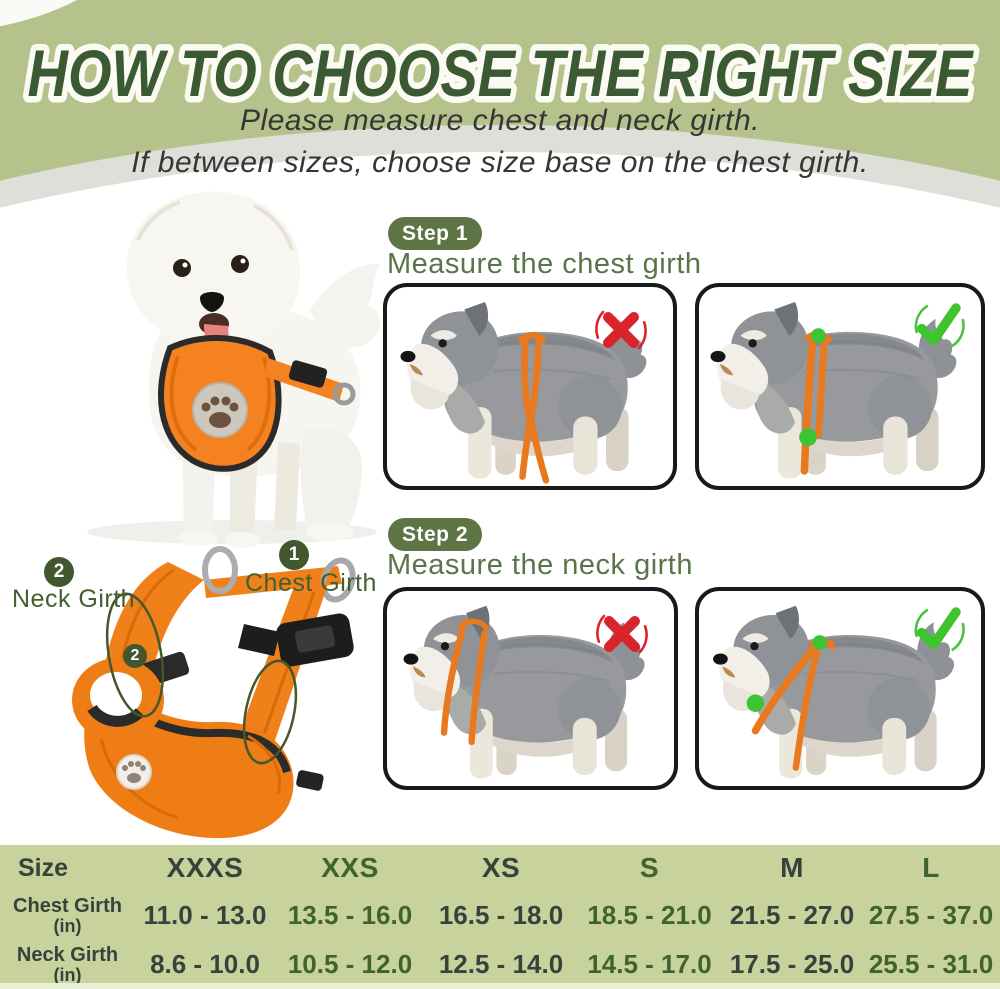 This screenshot has height=989, width=1000. I want to click on size-column-xs: XS, so click(501, 867).